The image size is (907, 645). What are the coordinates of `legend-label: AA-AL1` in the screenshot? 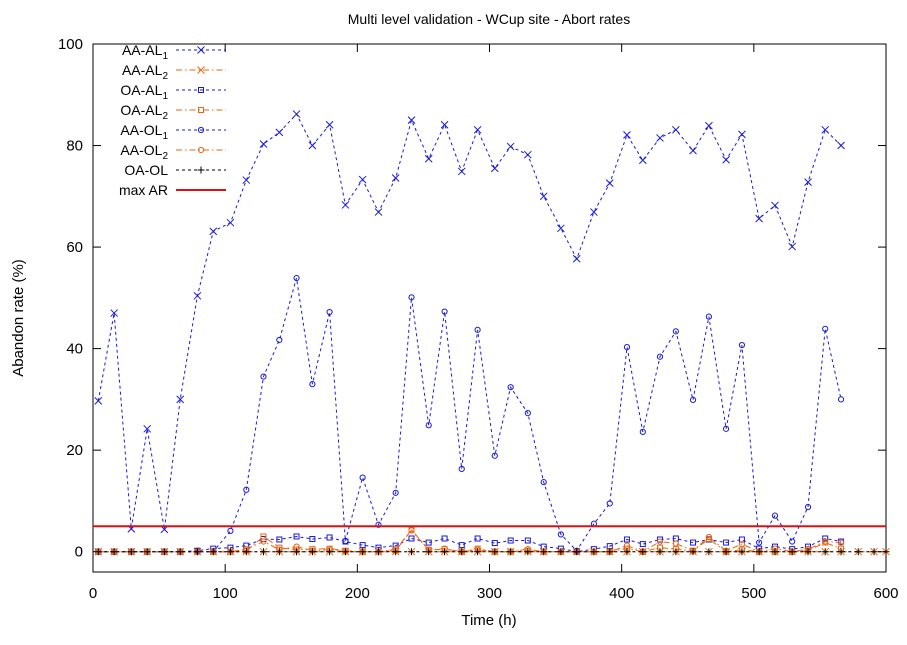 It's located at (145, 52).